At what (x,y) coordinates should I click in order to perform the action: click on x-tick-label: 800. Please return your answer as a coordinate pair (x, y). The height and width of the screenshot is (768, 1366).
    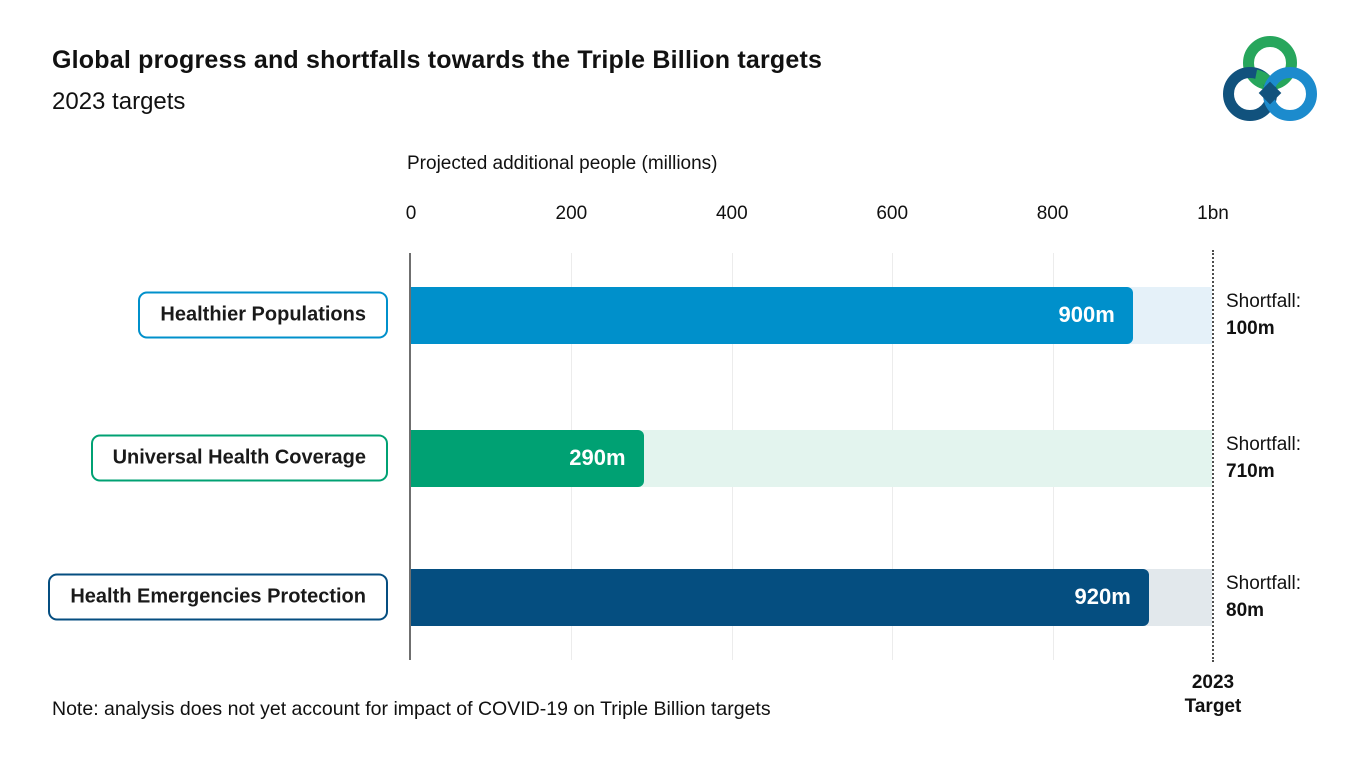
    Looking at the image, I should click on (1052, 213).